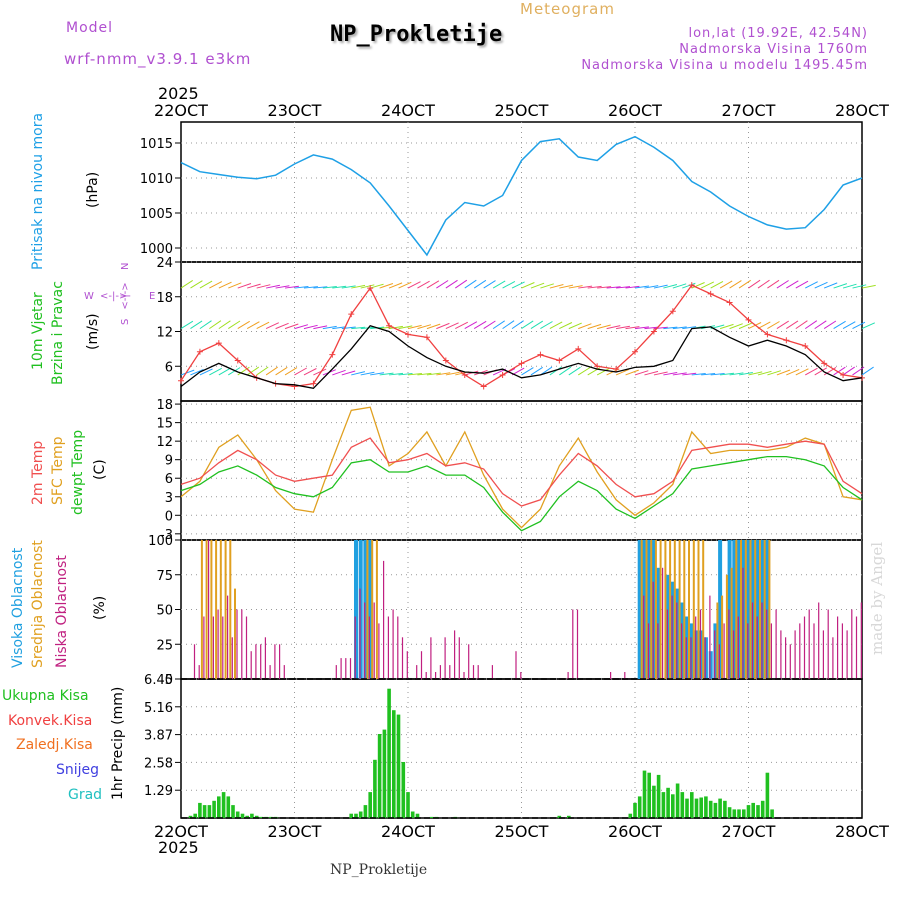 Image resolution: width=900 pixels, height=900 pixels. What do you see at coordinates (169, 461) in the screenshot?
I see `temperature-ytick-label-4: 9` at bounding box center [169, 461].